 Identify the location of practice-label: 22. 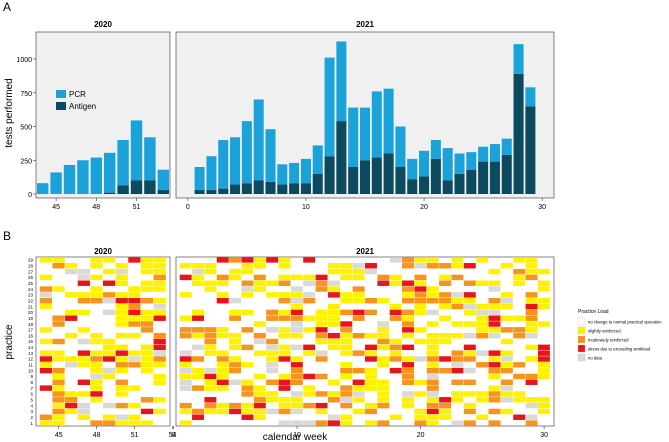
(31, 300).